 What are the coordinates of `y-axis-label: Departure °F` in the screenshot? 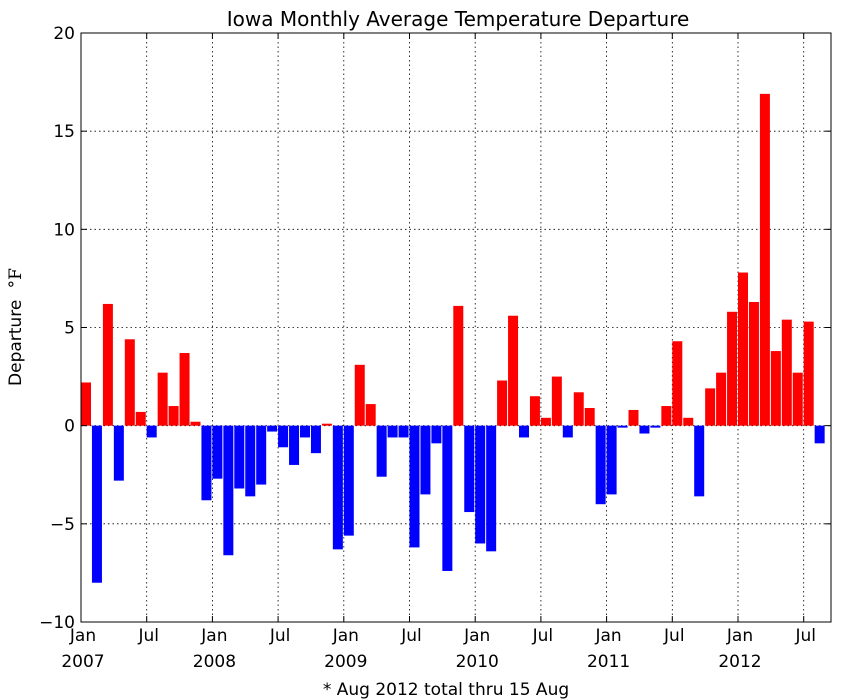 It's located at (16, 327).